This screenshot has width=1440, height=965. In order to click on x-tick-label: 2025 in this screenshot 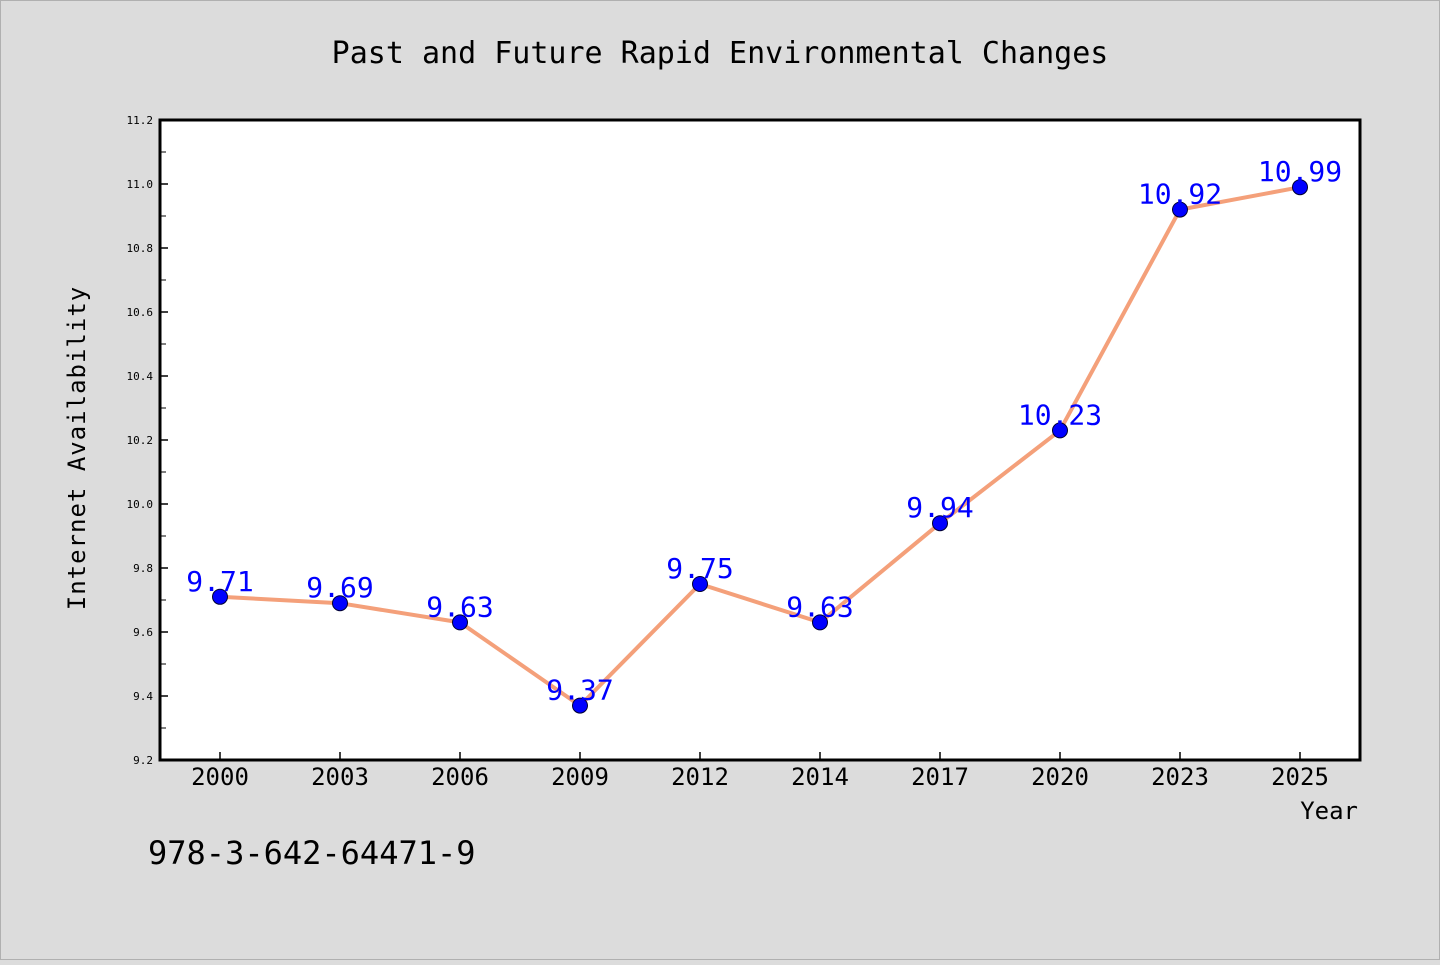, I will do `click(1300, 777)`.